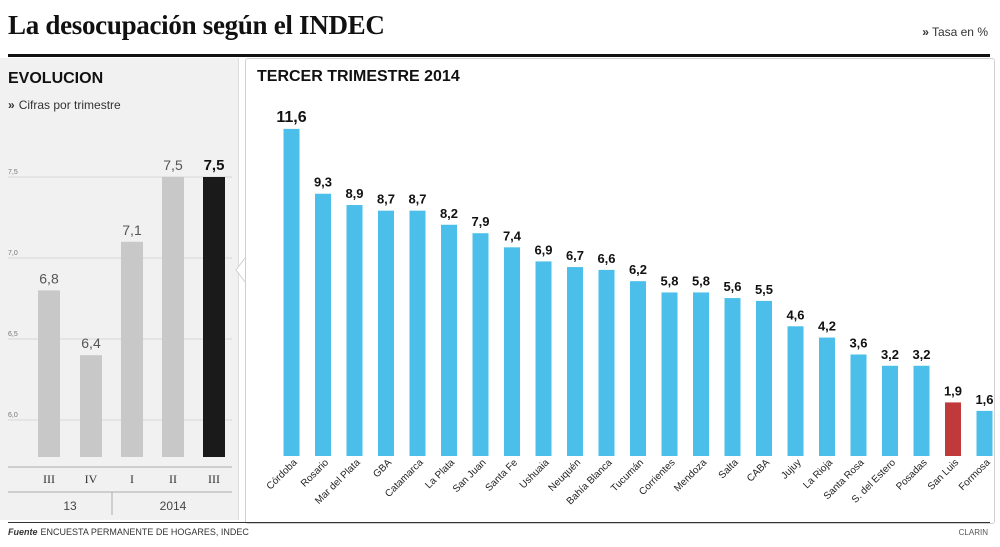 The width and height of the screenshot is (1000, 547). I want to click on x-tick-label: Salta, so click(729, 469).